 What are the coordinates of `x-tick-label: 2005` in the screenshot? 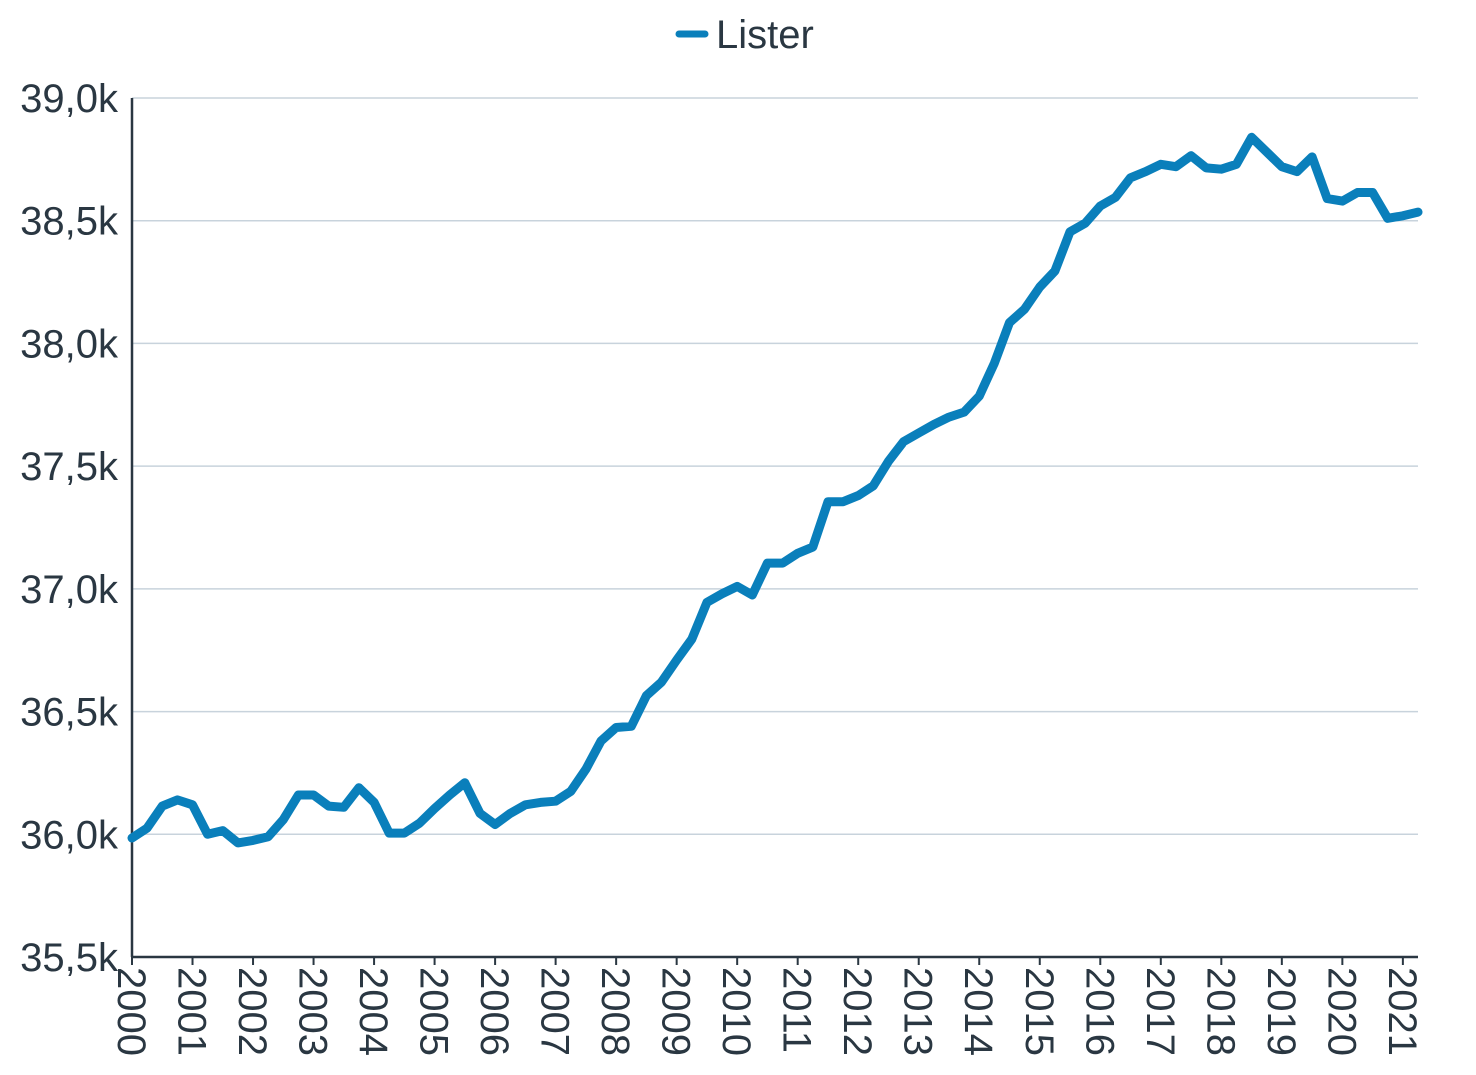 It's located at (434, 1011).